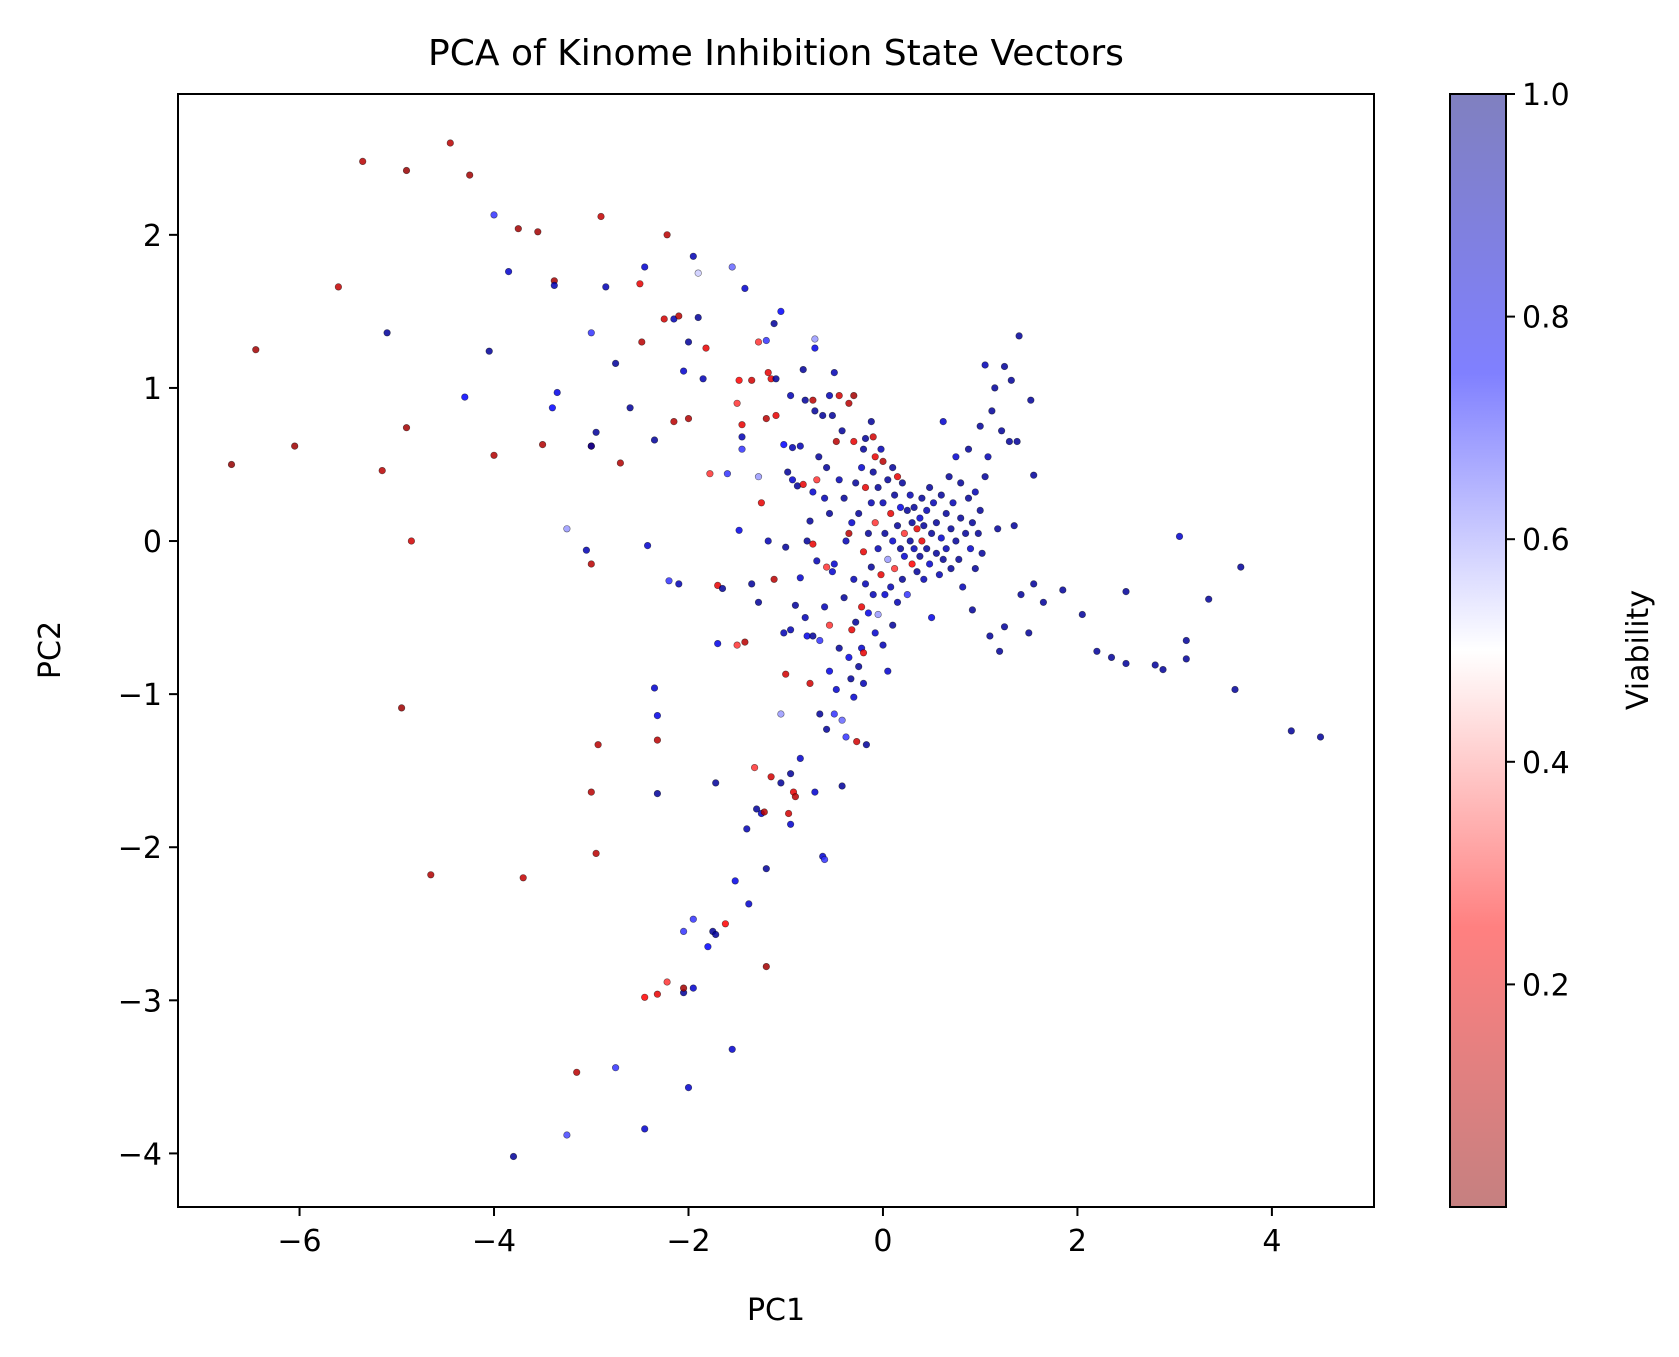  I want to click on colorbar, so click(1478, 650).